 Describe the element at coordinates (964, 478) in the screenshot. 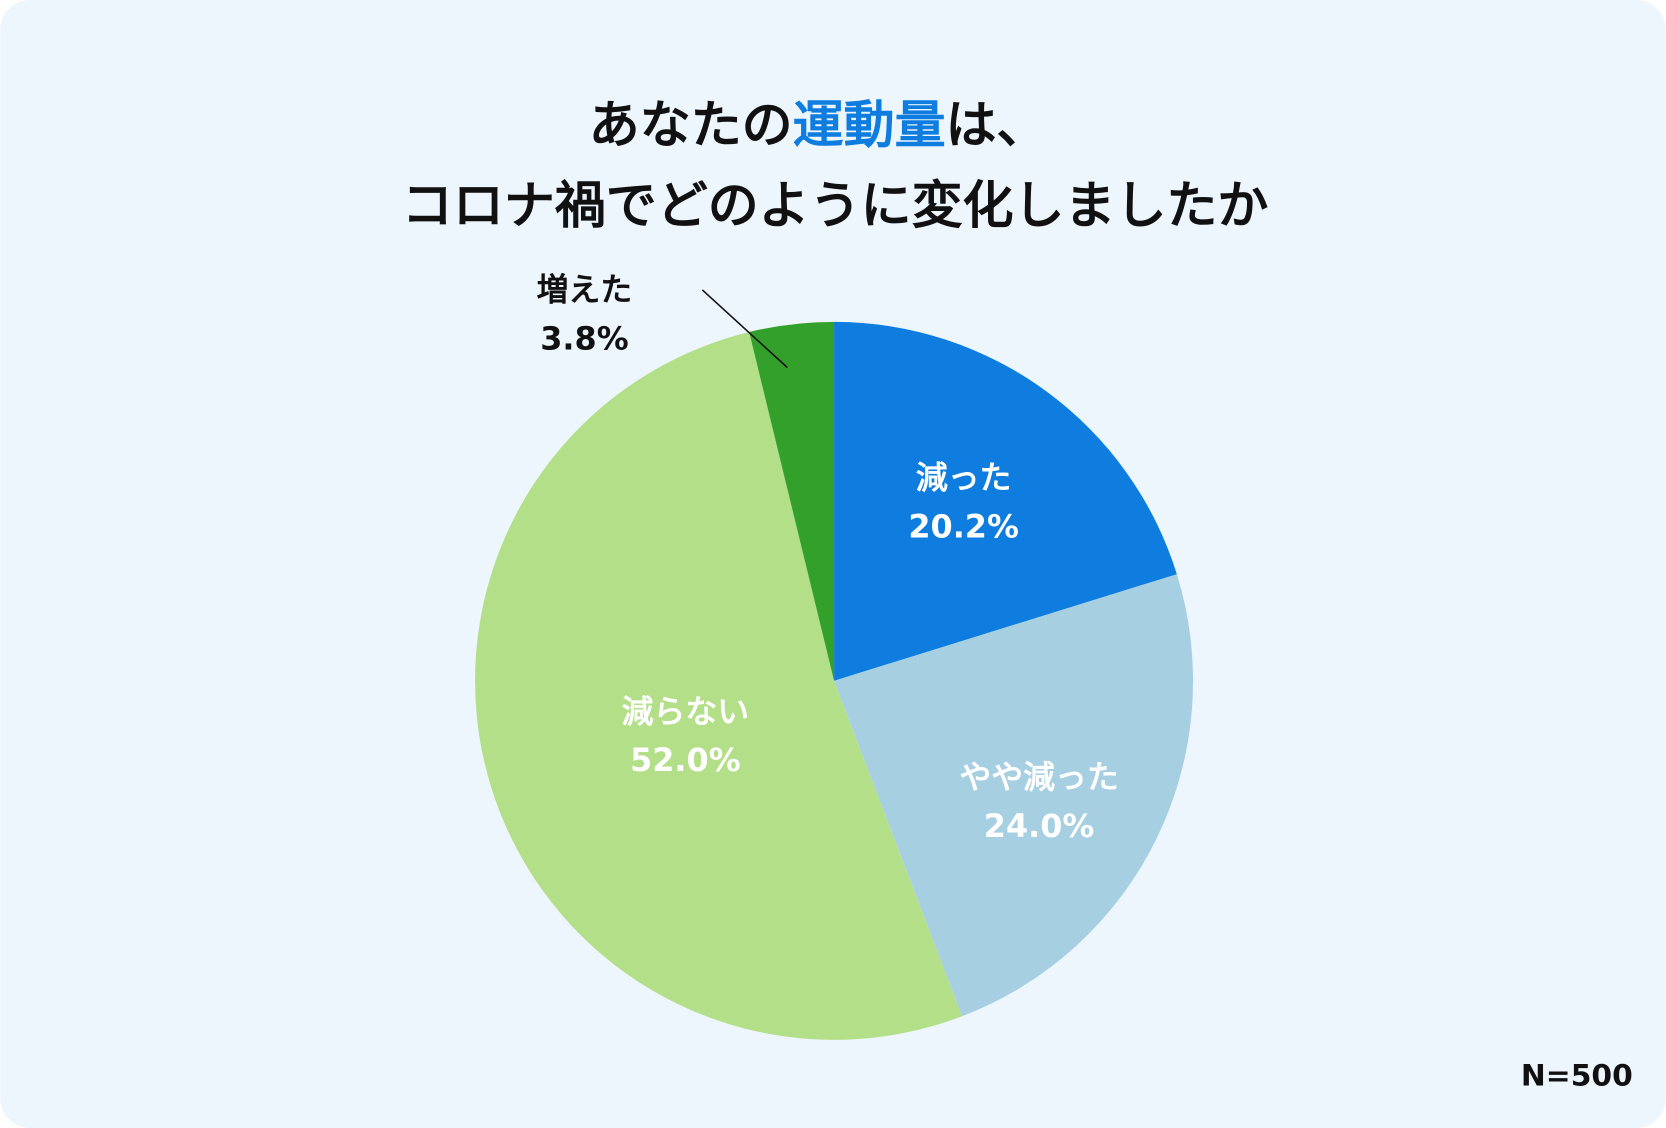

I see `slice-category-label: 減った` at that location.